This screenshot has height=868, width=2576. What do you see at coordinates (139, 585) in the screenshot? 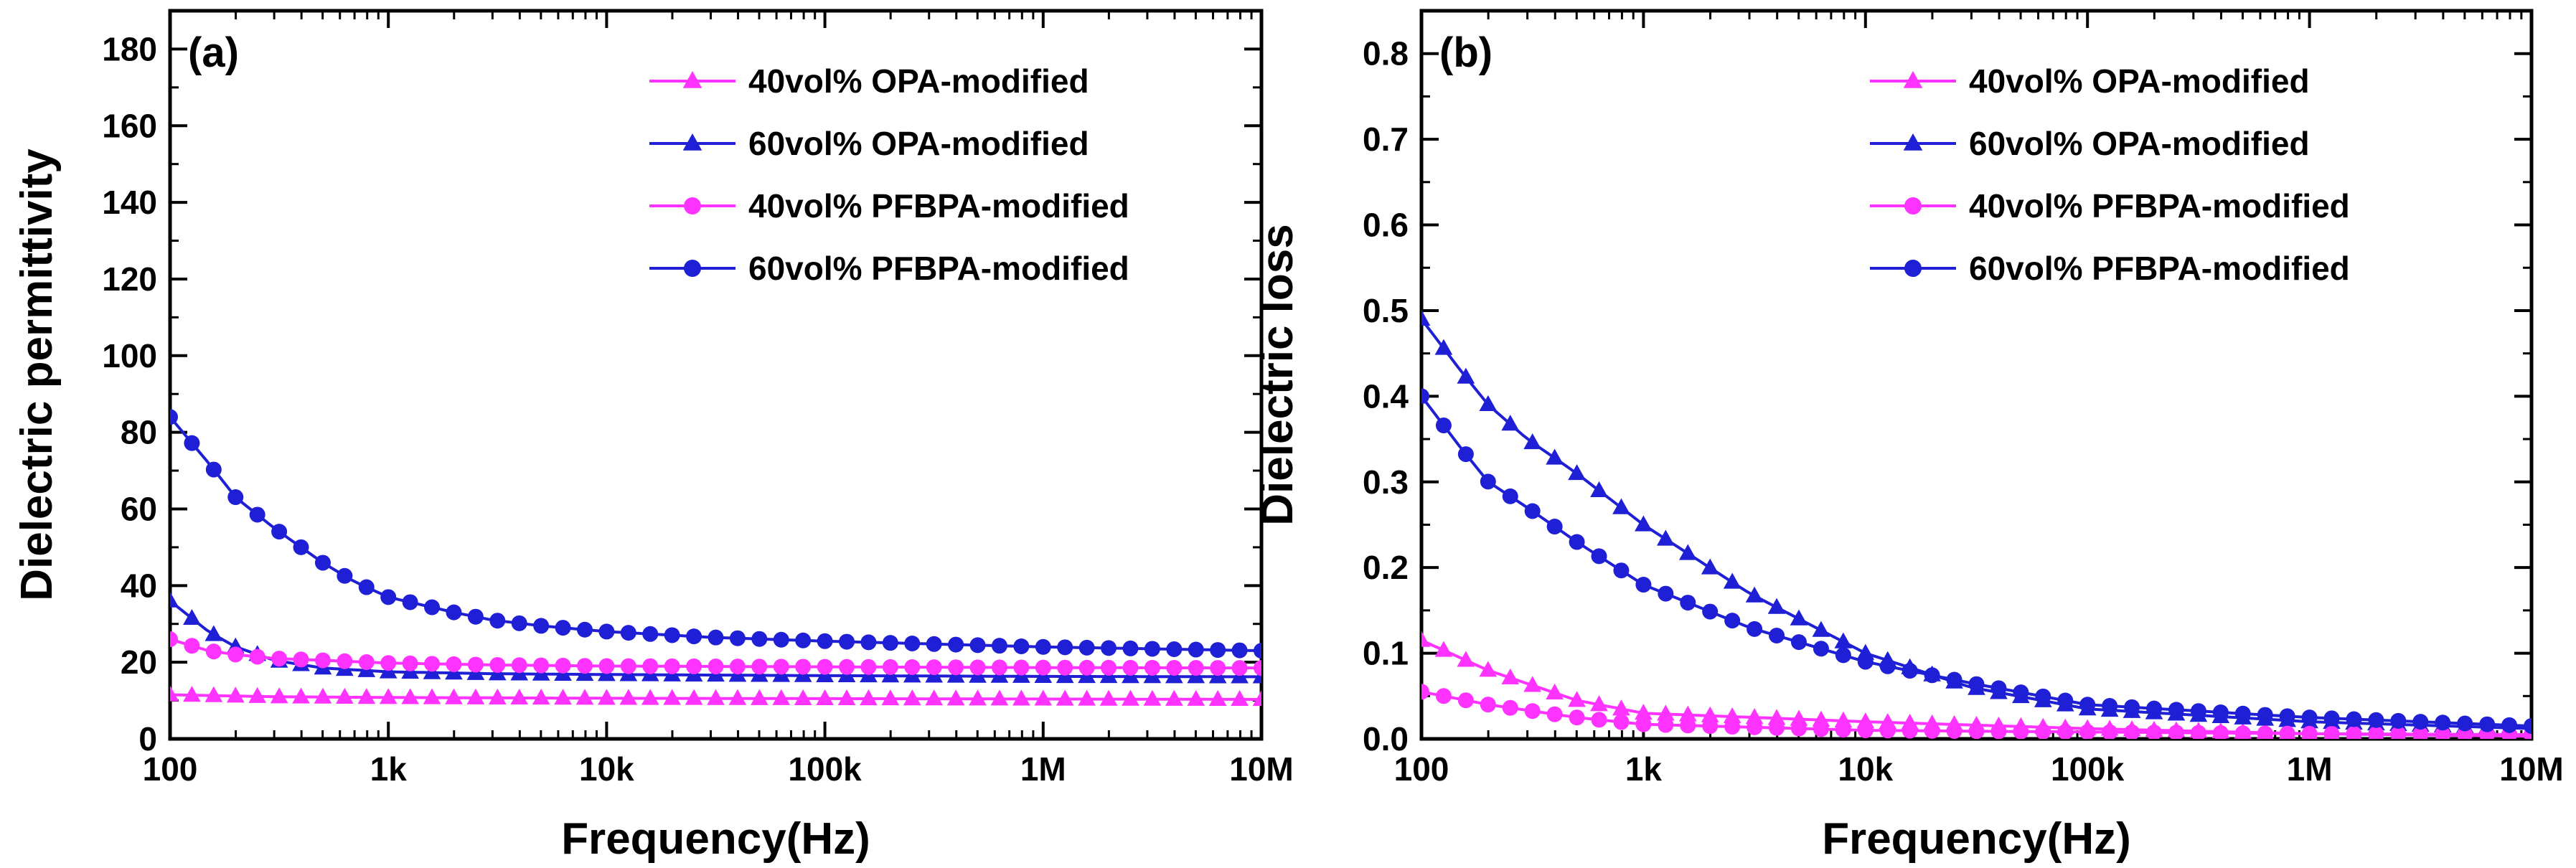
I see `y-tick-label: 40` at bounding box center [139, 585].